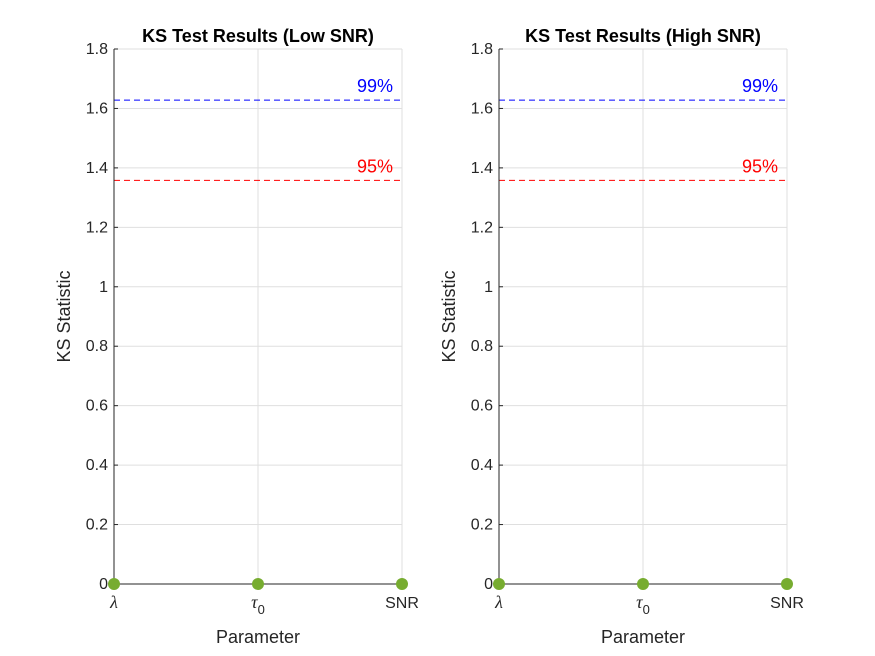 This screenshot has height=656, width=875. I want to click on chart-title: KS Test Results (Low SNR), so click(258, 36).